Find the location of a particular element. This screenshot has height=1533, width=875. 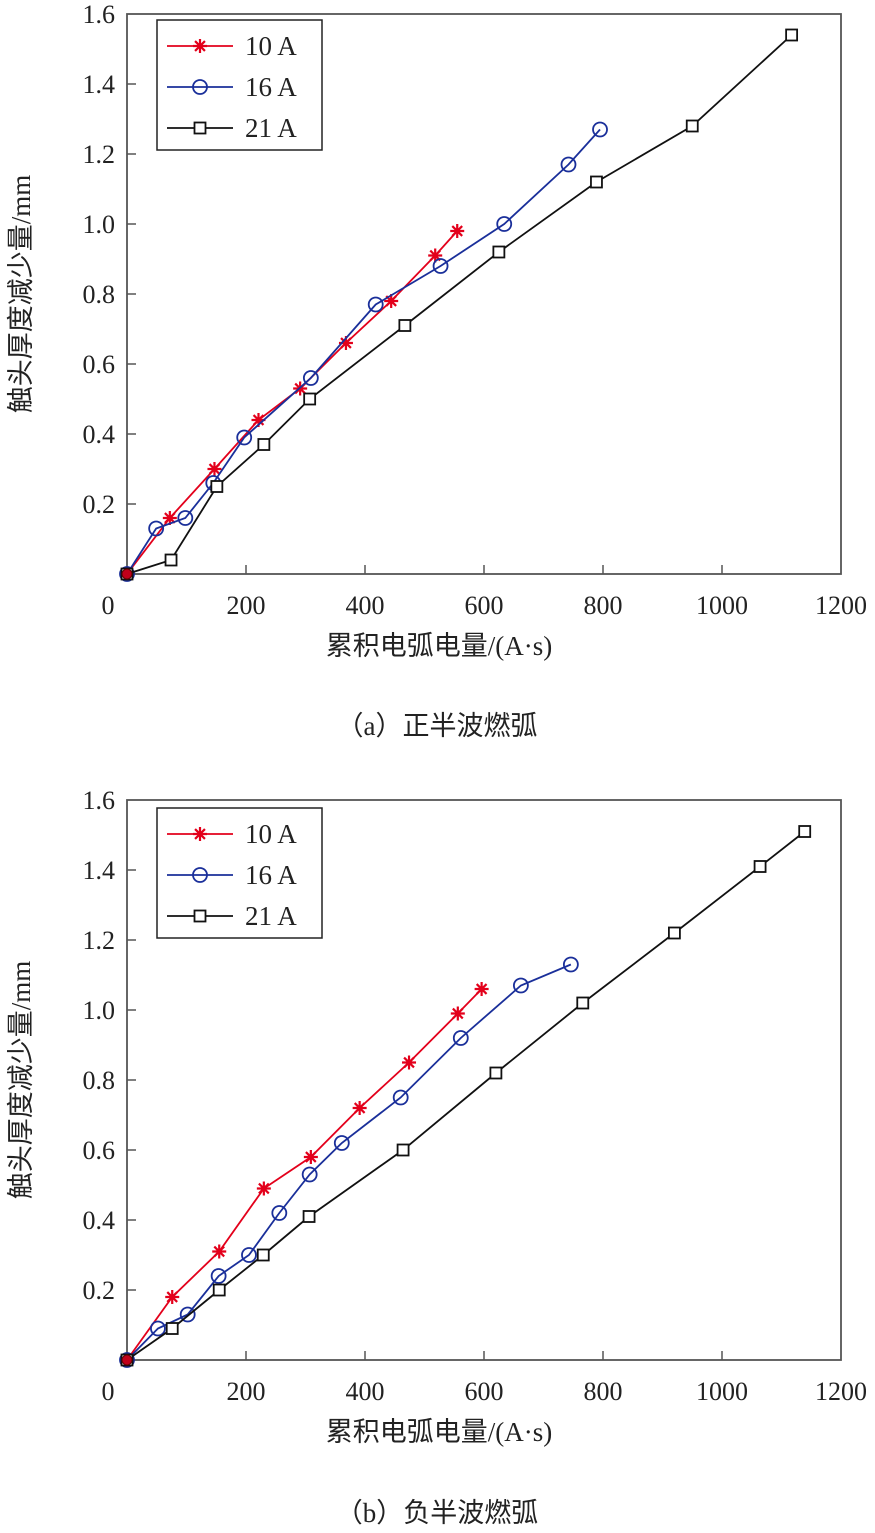

y-tick-label: 0.8 is located at coordinates (99, 294).